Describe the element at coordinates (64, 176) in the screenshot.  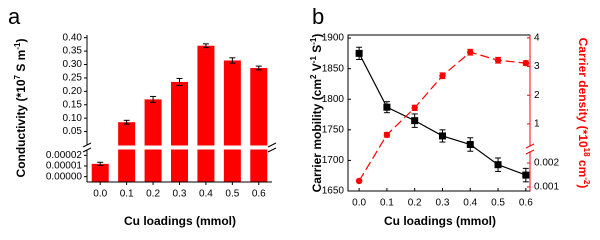
I see `y-tick-label: 0.00000` at that location.